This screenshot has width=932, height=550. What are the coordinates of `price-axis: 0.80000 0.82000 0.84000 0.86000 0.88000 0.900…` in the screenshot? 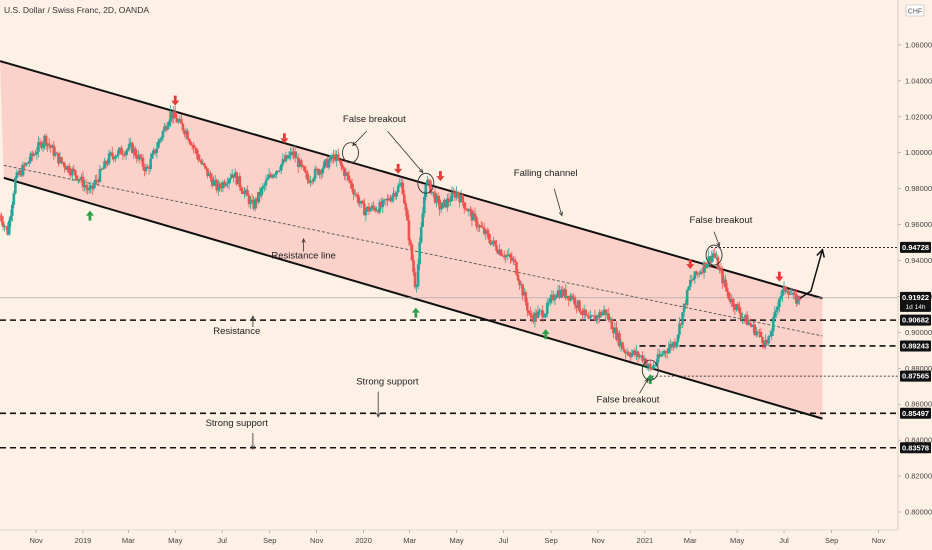 It's located at (914, 275).